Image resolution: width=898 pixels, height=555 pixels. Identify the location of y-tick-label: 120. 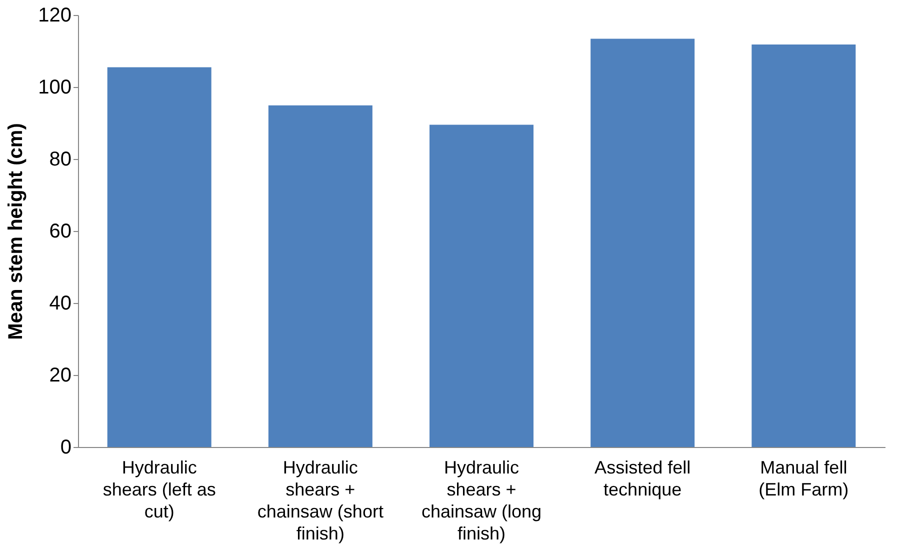
(55, 15).